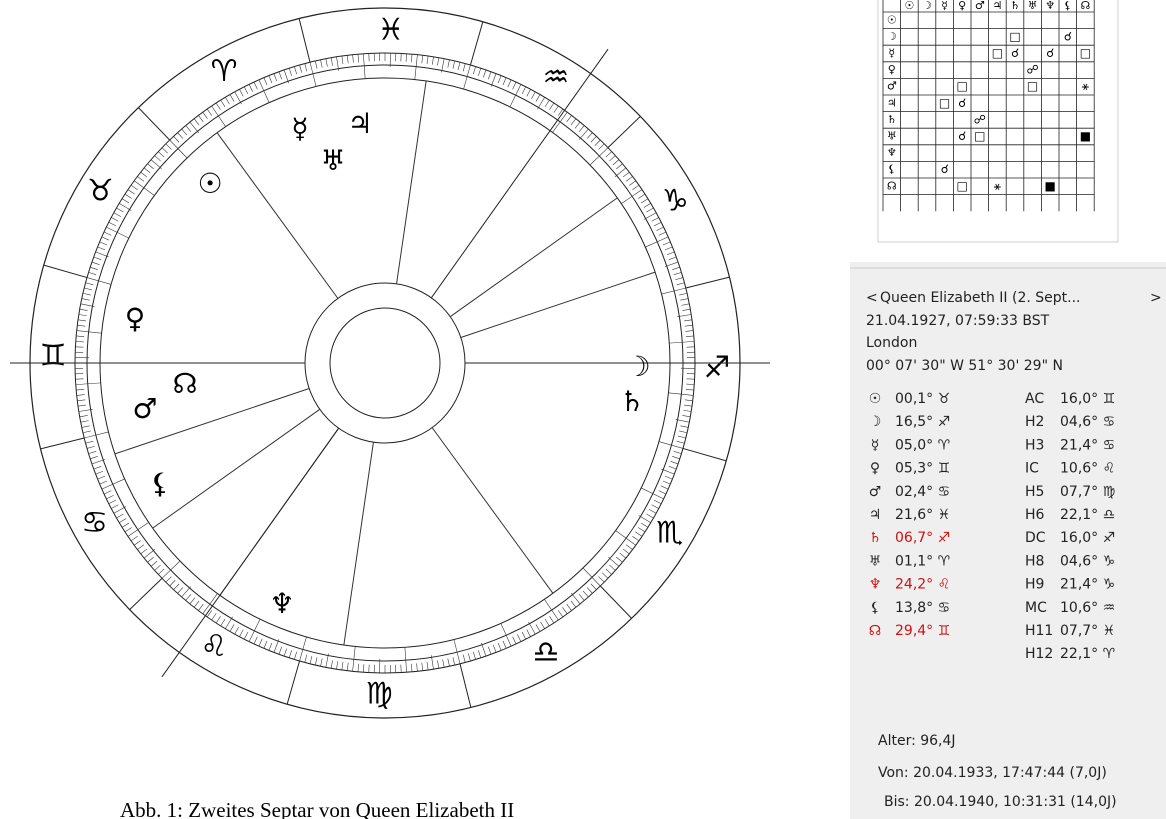  What do you see at coordinates (209, 183) in the screenshot?
I see `planet-glyph: ☉` at bounding box center [209, 183].